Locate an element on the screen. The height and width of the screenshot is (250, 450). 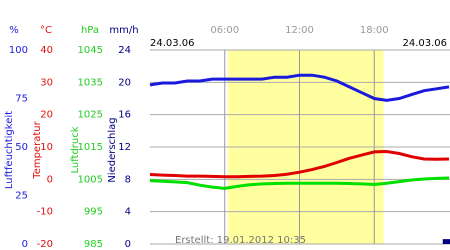
axis-unit: hPa is located at coordinates (90, 30).